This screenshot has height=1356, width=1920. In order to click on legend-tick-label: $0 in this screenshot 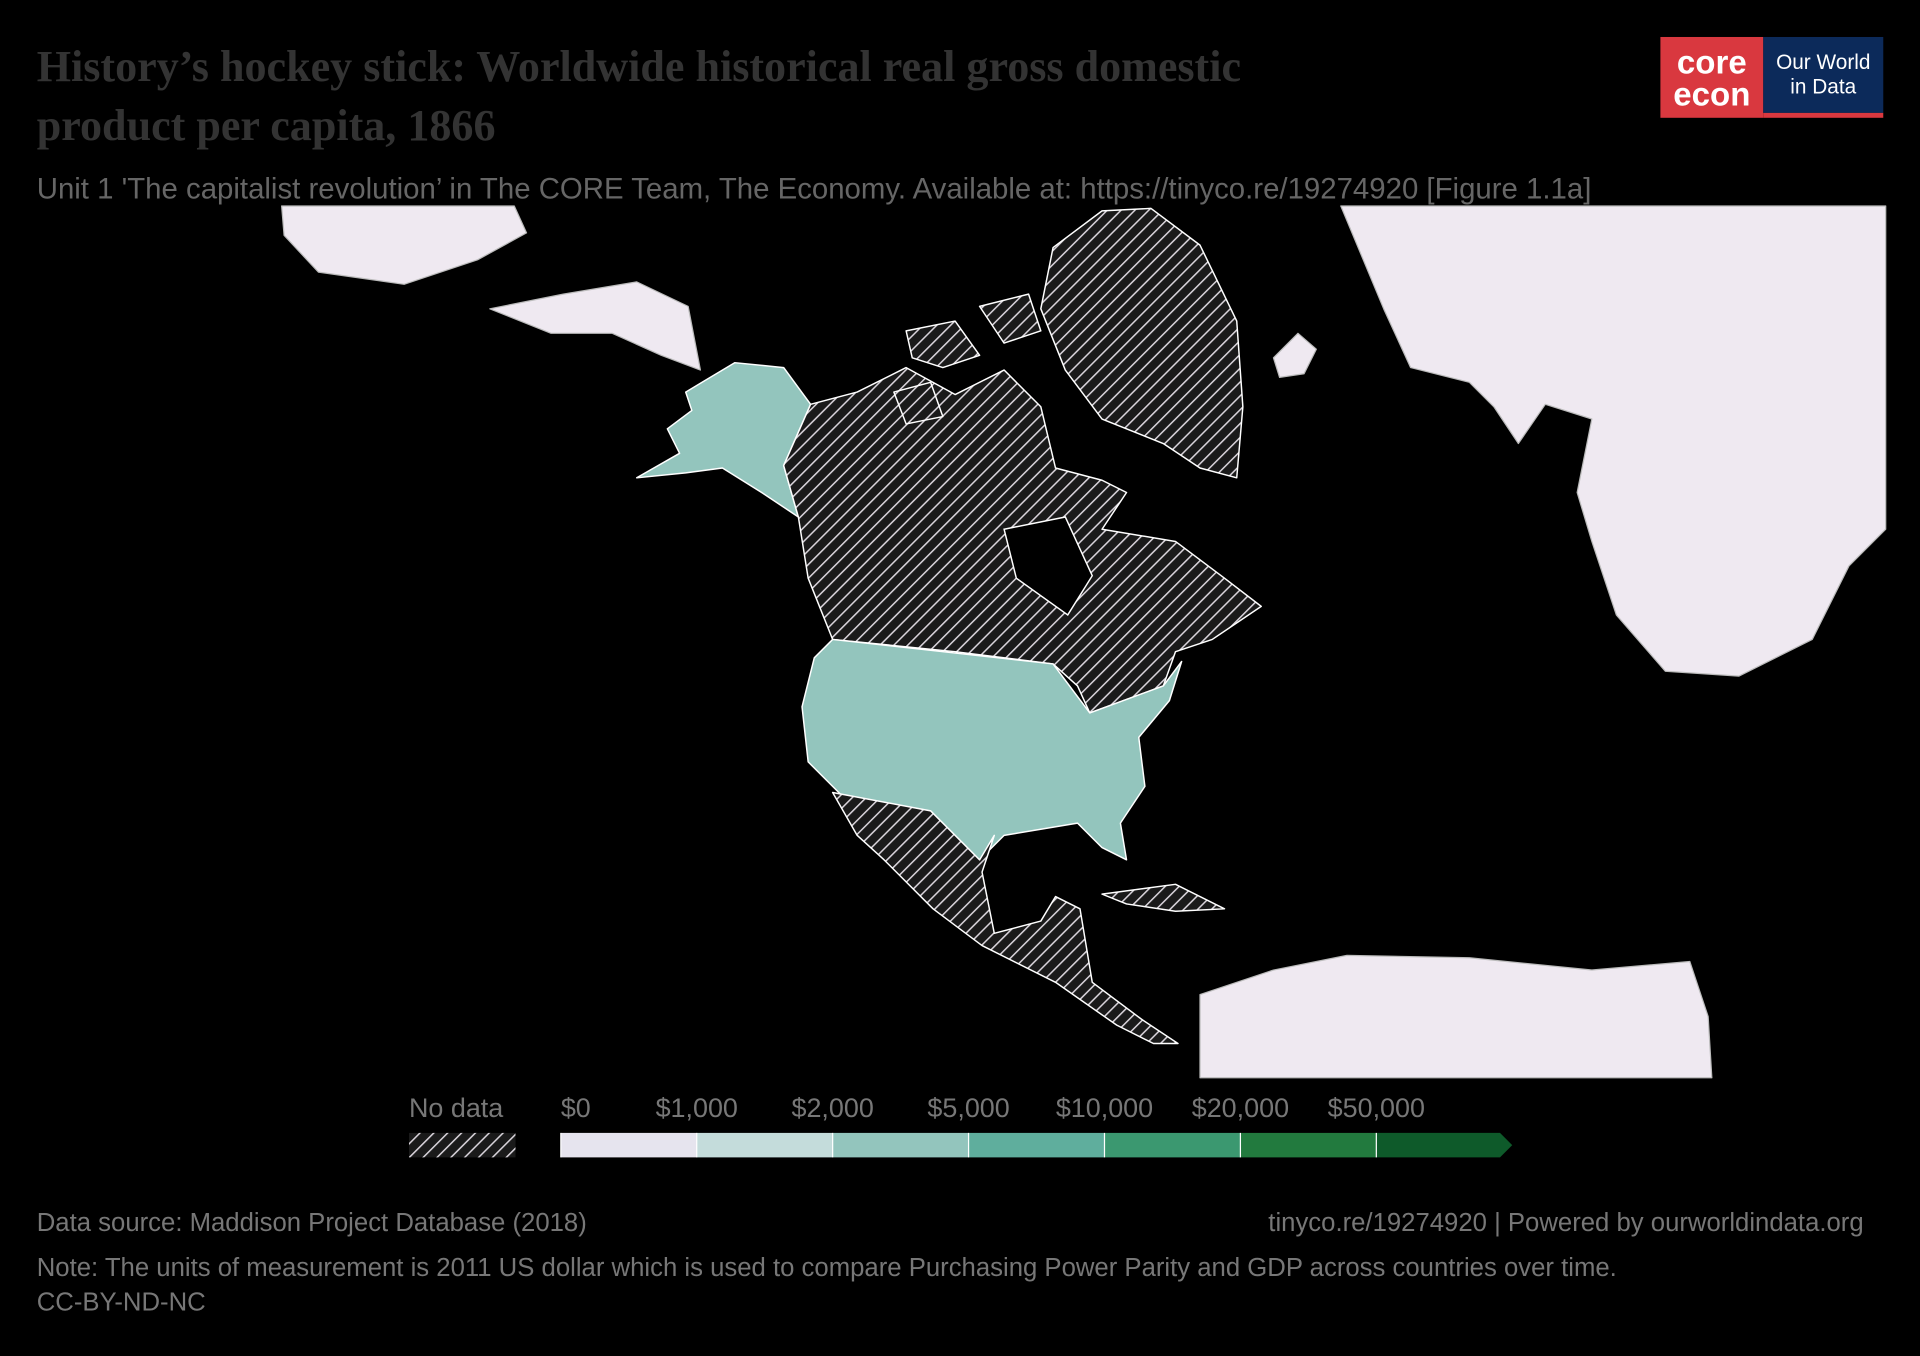, I will do `click(576, 1108)`.